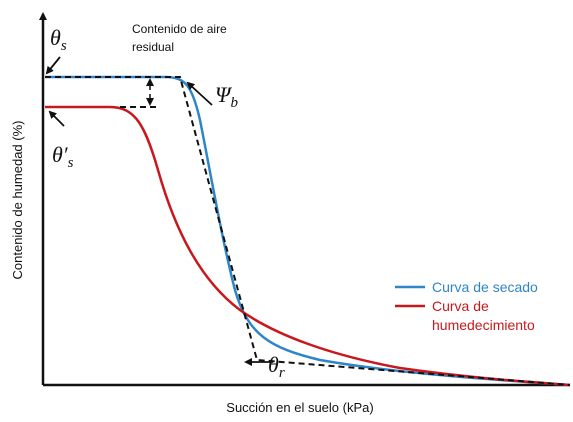  What do you see at coordinates (60, 154) in the screenshot?
I see `symbol-base: θ′` at bounding box center [60, 154].